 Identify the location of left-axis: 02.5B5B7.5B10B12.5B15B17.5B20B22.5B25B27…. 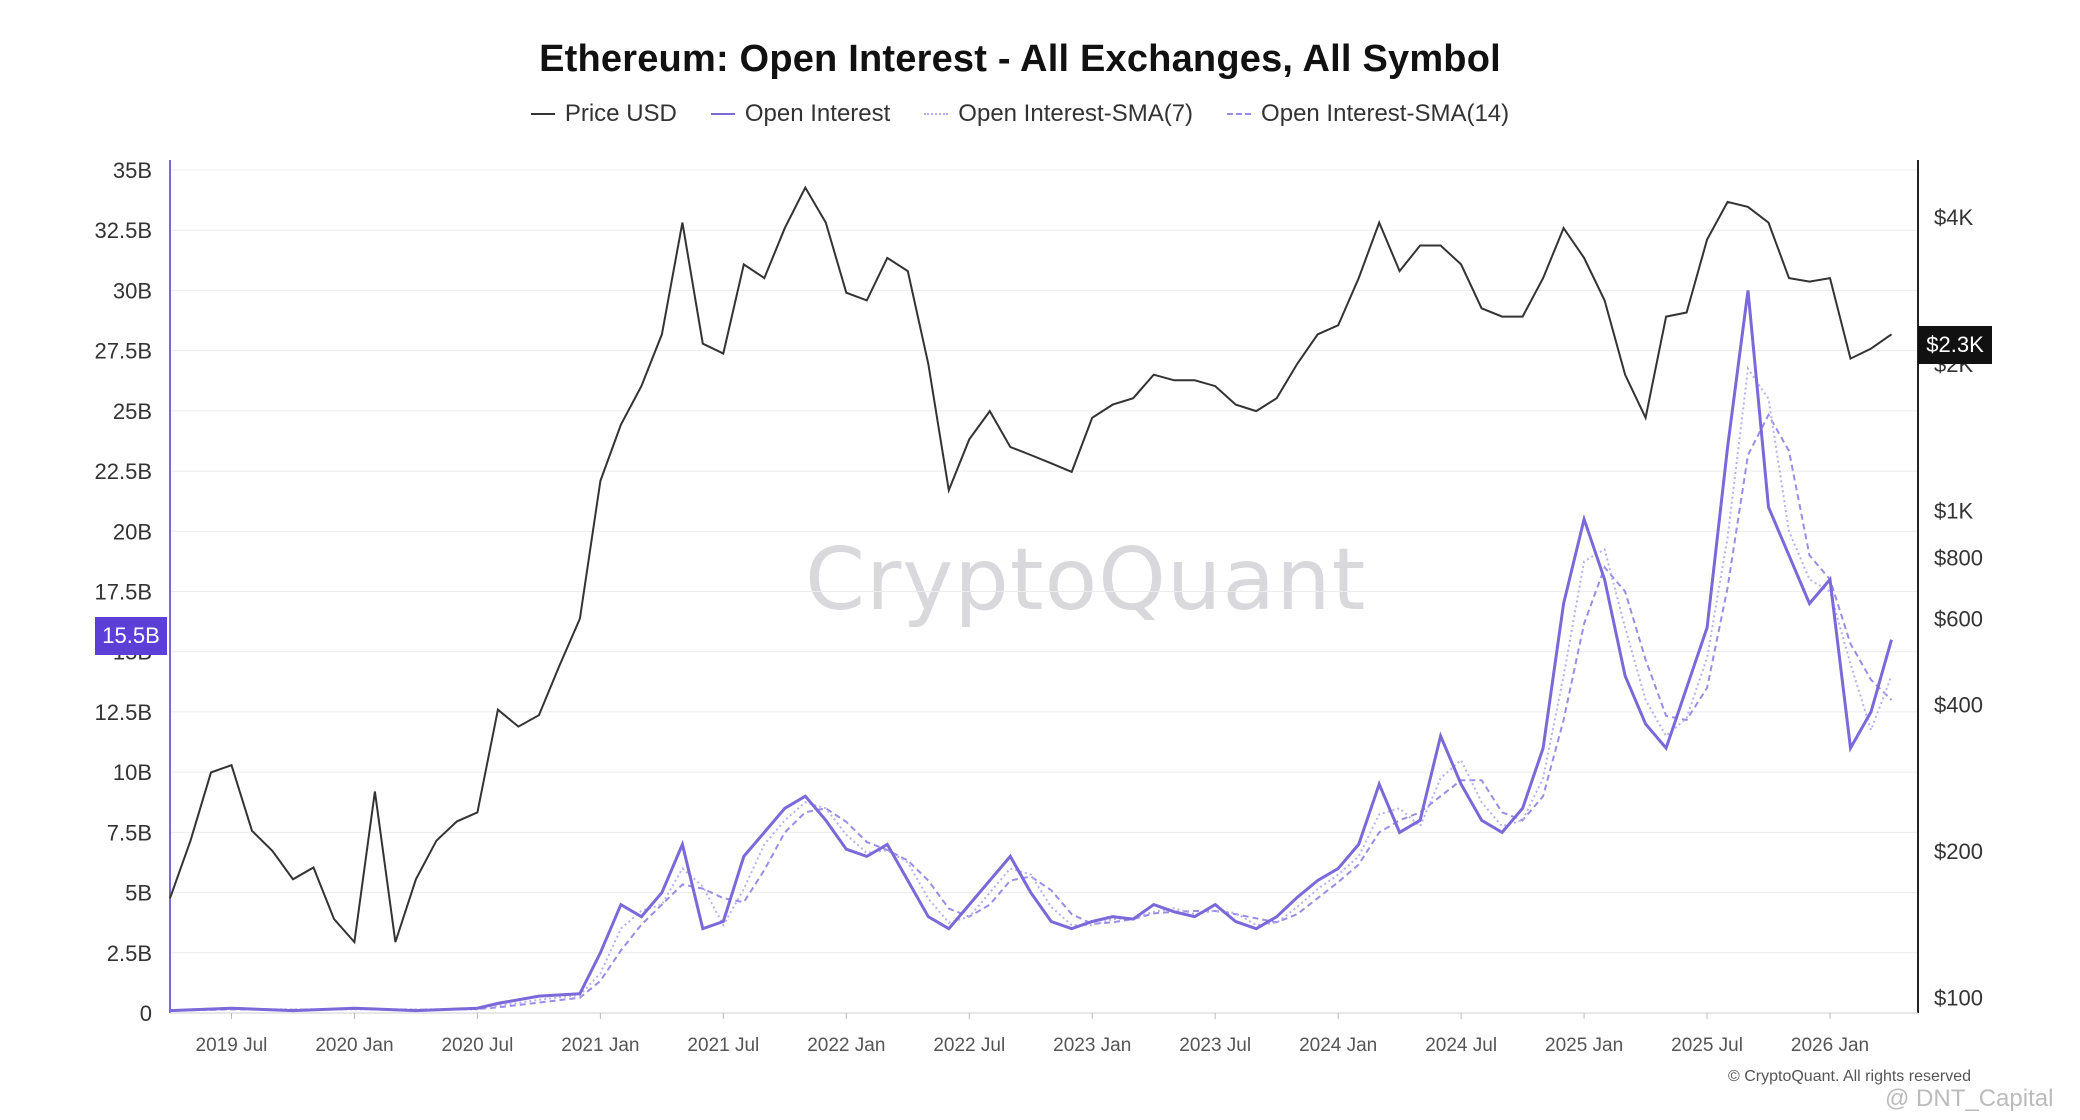
(133, 592).